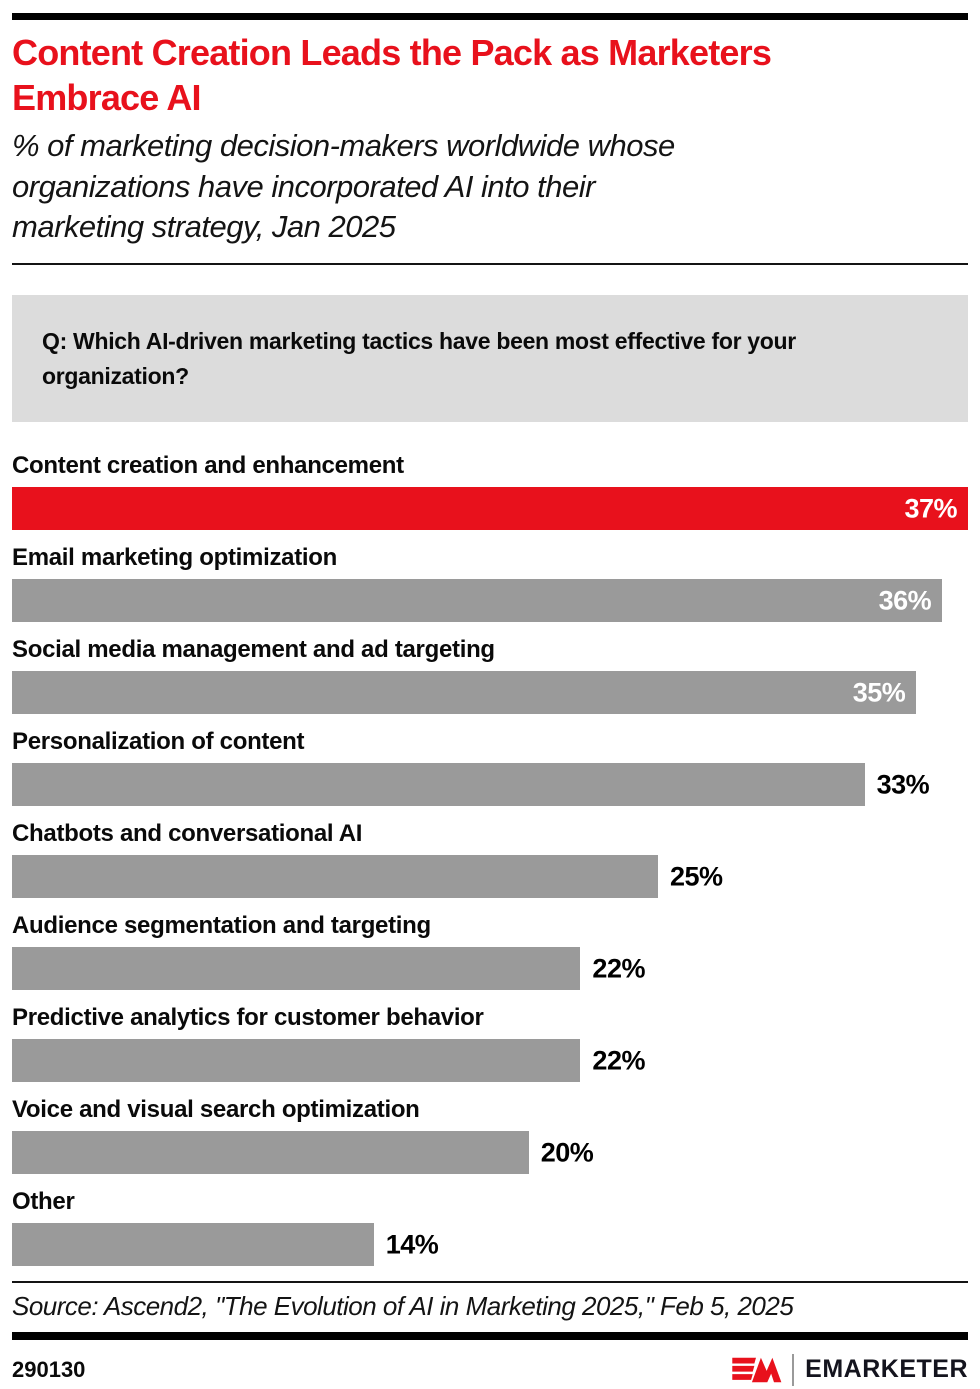 The height and width of the screenshot is (1389, 980). I want to click on bar-category-label: Content creation and enhancement, so click(208, 466).